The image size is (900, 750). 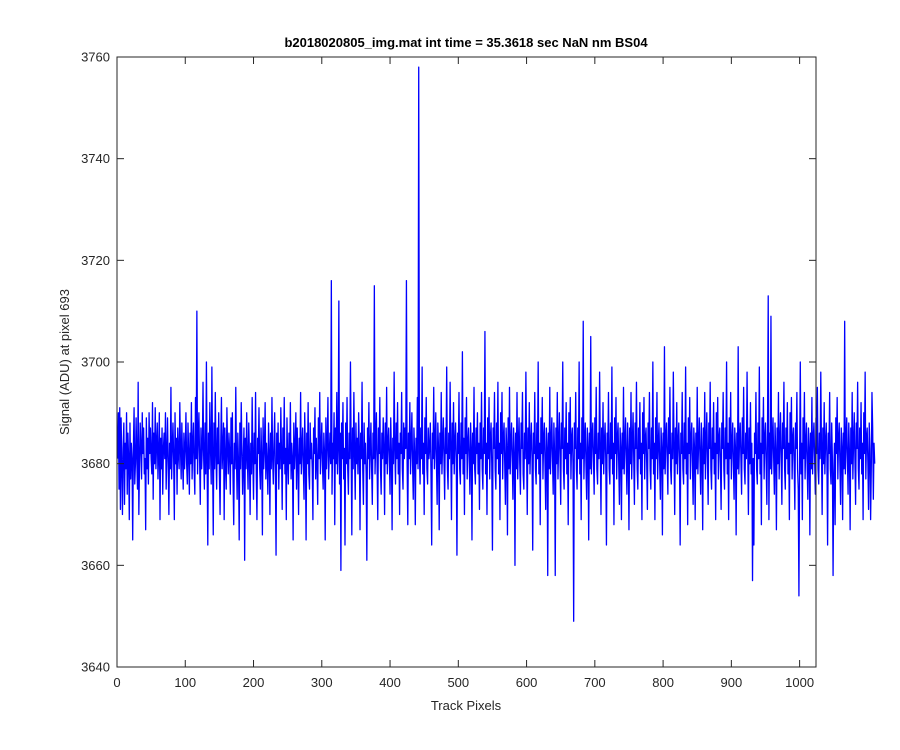 I want to click on y-tick-label: 3680, so click(x=95, y=463).